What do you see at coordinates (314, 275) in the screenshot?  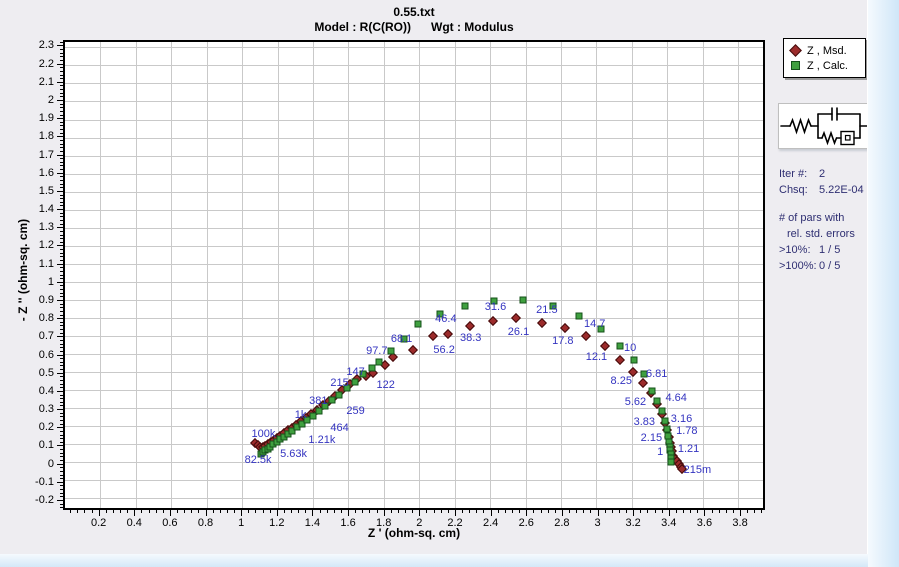 I see `gridline-vertical` at bounding box center [314, 275].